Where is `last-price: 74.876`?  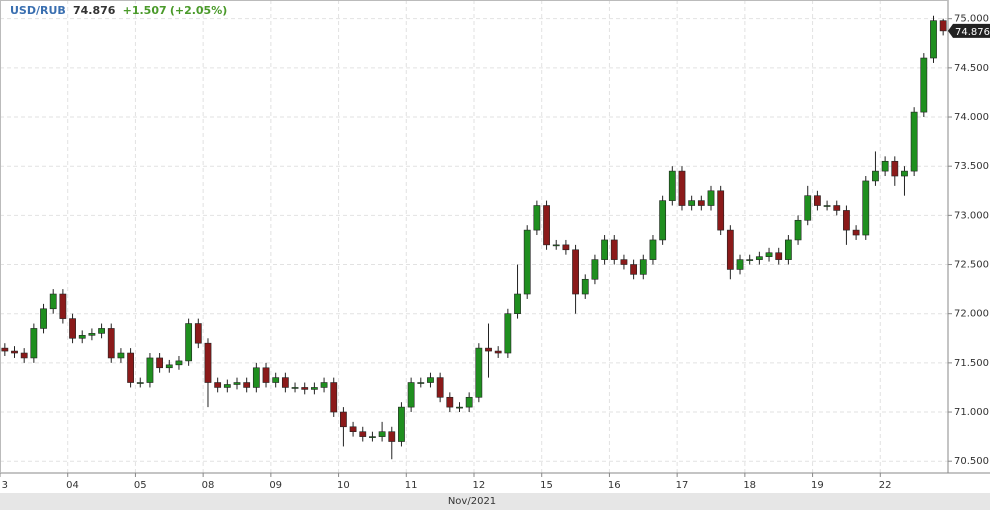
last-price: 74.876 is located at coordinates (94, 10).